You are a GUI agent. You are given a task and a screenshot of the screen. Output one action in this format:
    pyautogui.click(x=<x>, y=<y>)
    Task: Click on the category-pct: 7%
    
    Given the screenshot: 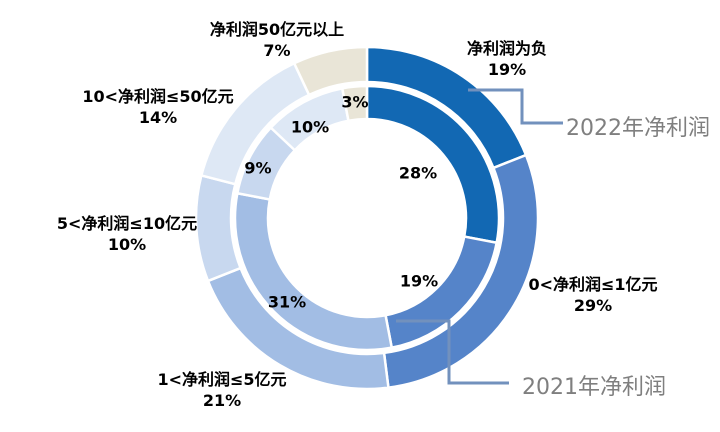 What is the action you would take?
    pyautogui.click(x=277, y=50)
    